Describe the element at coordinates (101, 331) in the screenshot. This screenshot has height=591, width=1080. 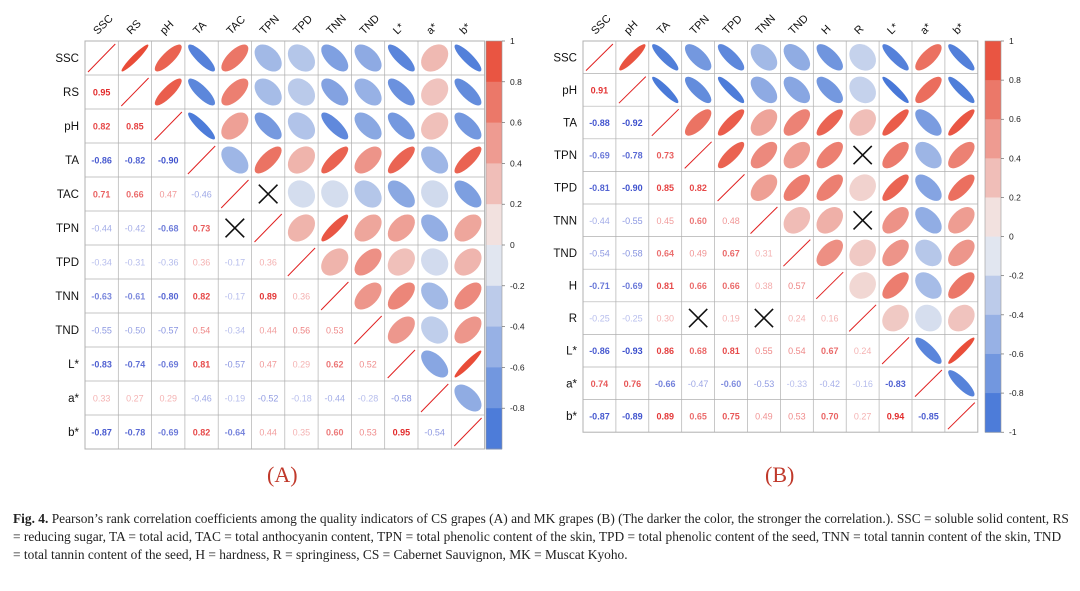
I see `correlation-value: -0.55` at that location.